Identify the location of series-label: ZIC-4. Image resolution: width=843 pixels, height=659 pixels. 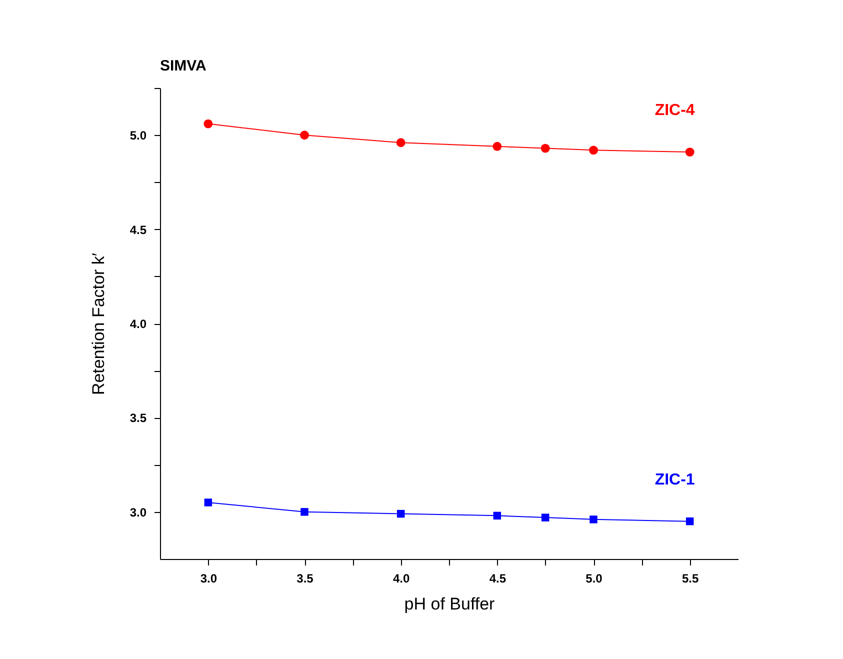
(674, 111).